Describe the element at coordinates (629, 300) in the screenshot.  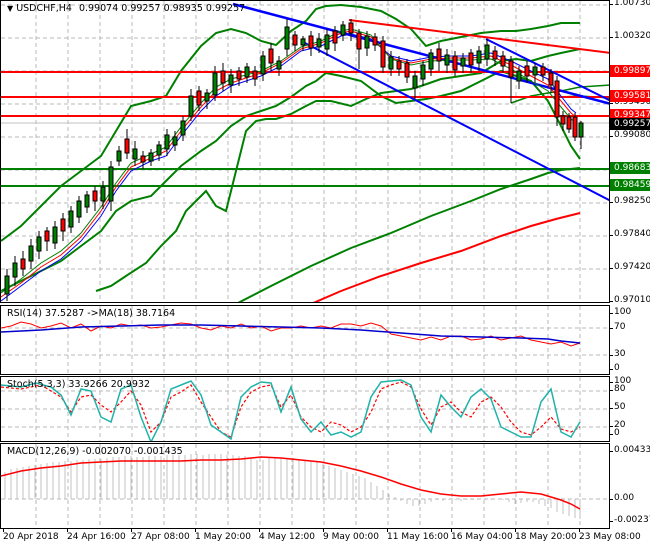
I see `price-tick: 0.97010` at that location.